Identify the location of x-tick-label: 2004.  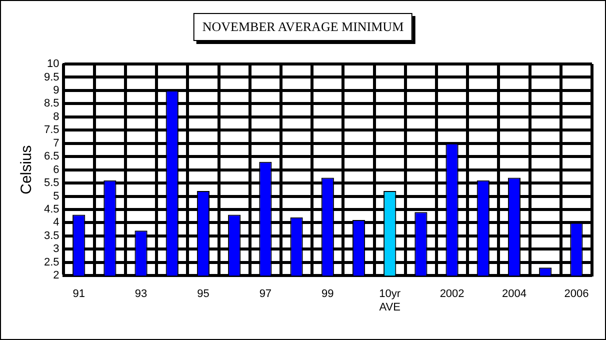
(514, 294).